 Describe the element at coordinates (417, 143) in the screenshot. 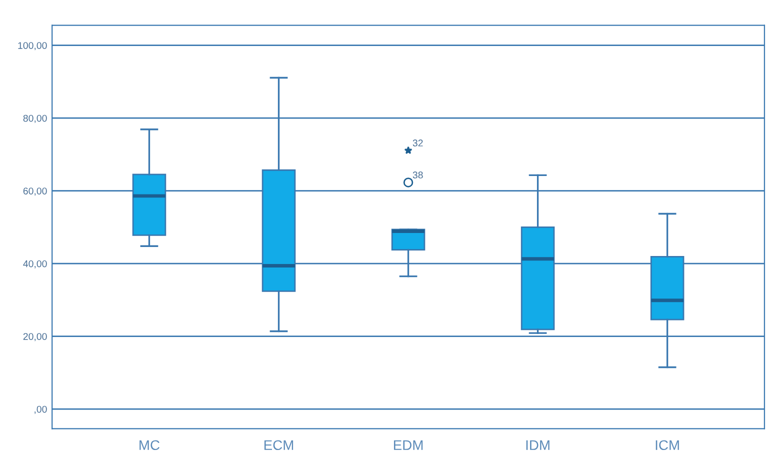

I see `annotation: 32` at that location.